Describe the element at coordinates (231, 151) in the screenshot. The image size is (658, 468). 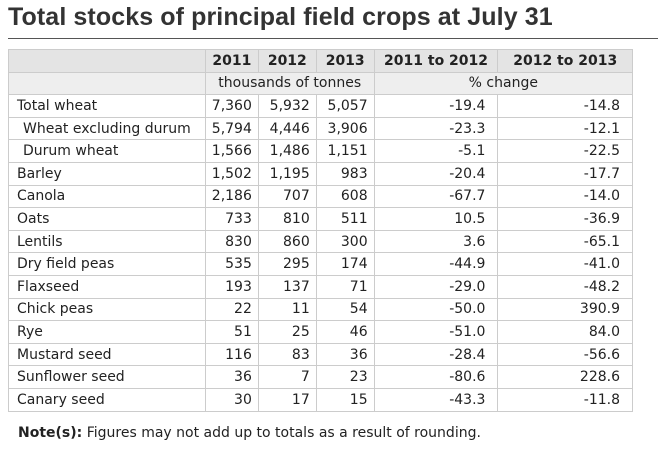
I see `cell-2011: 1,566` at that location.